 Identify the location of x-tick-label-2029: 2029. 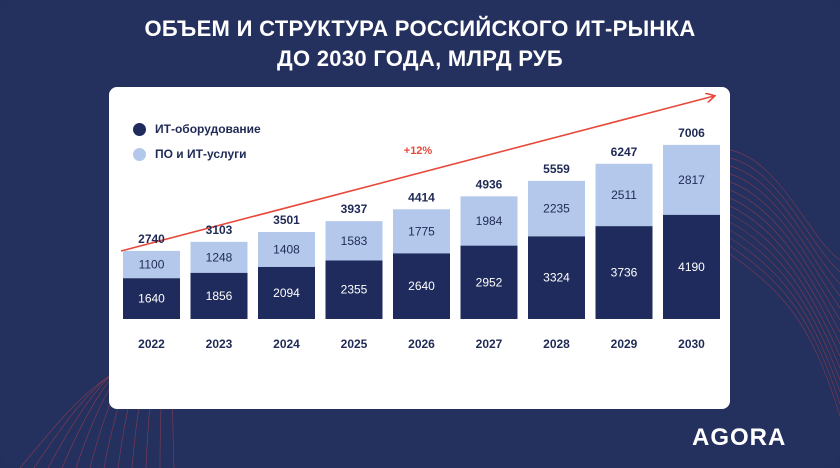
(624, 344).